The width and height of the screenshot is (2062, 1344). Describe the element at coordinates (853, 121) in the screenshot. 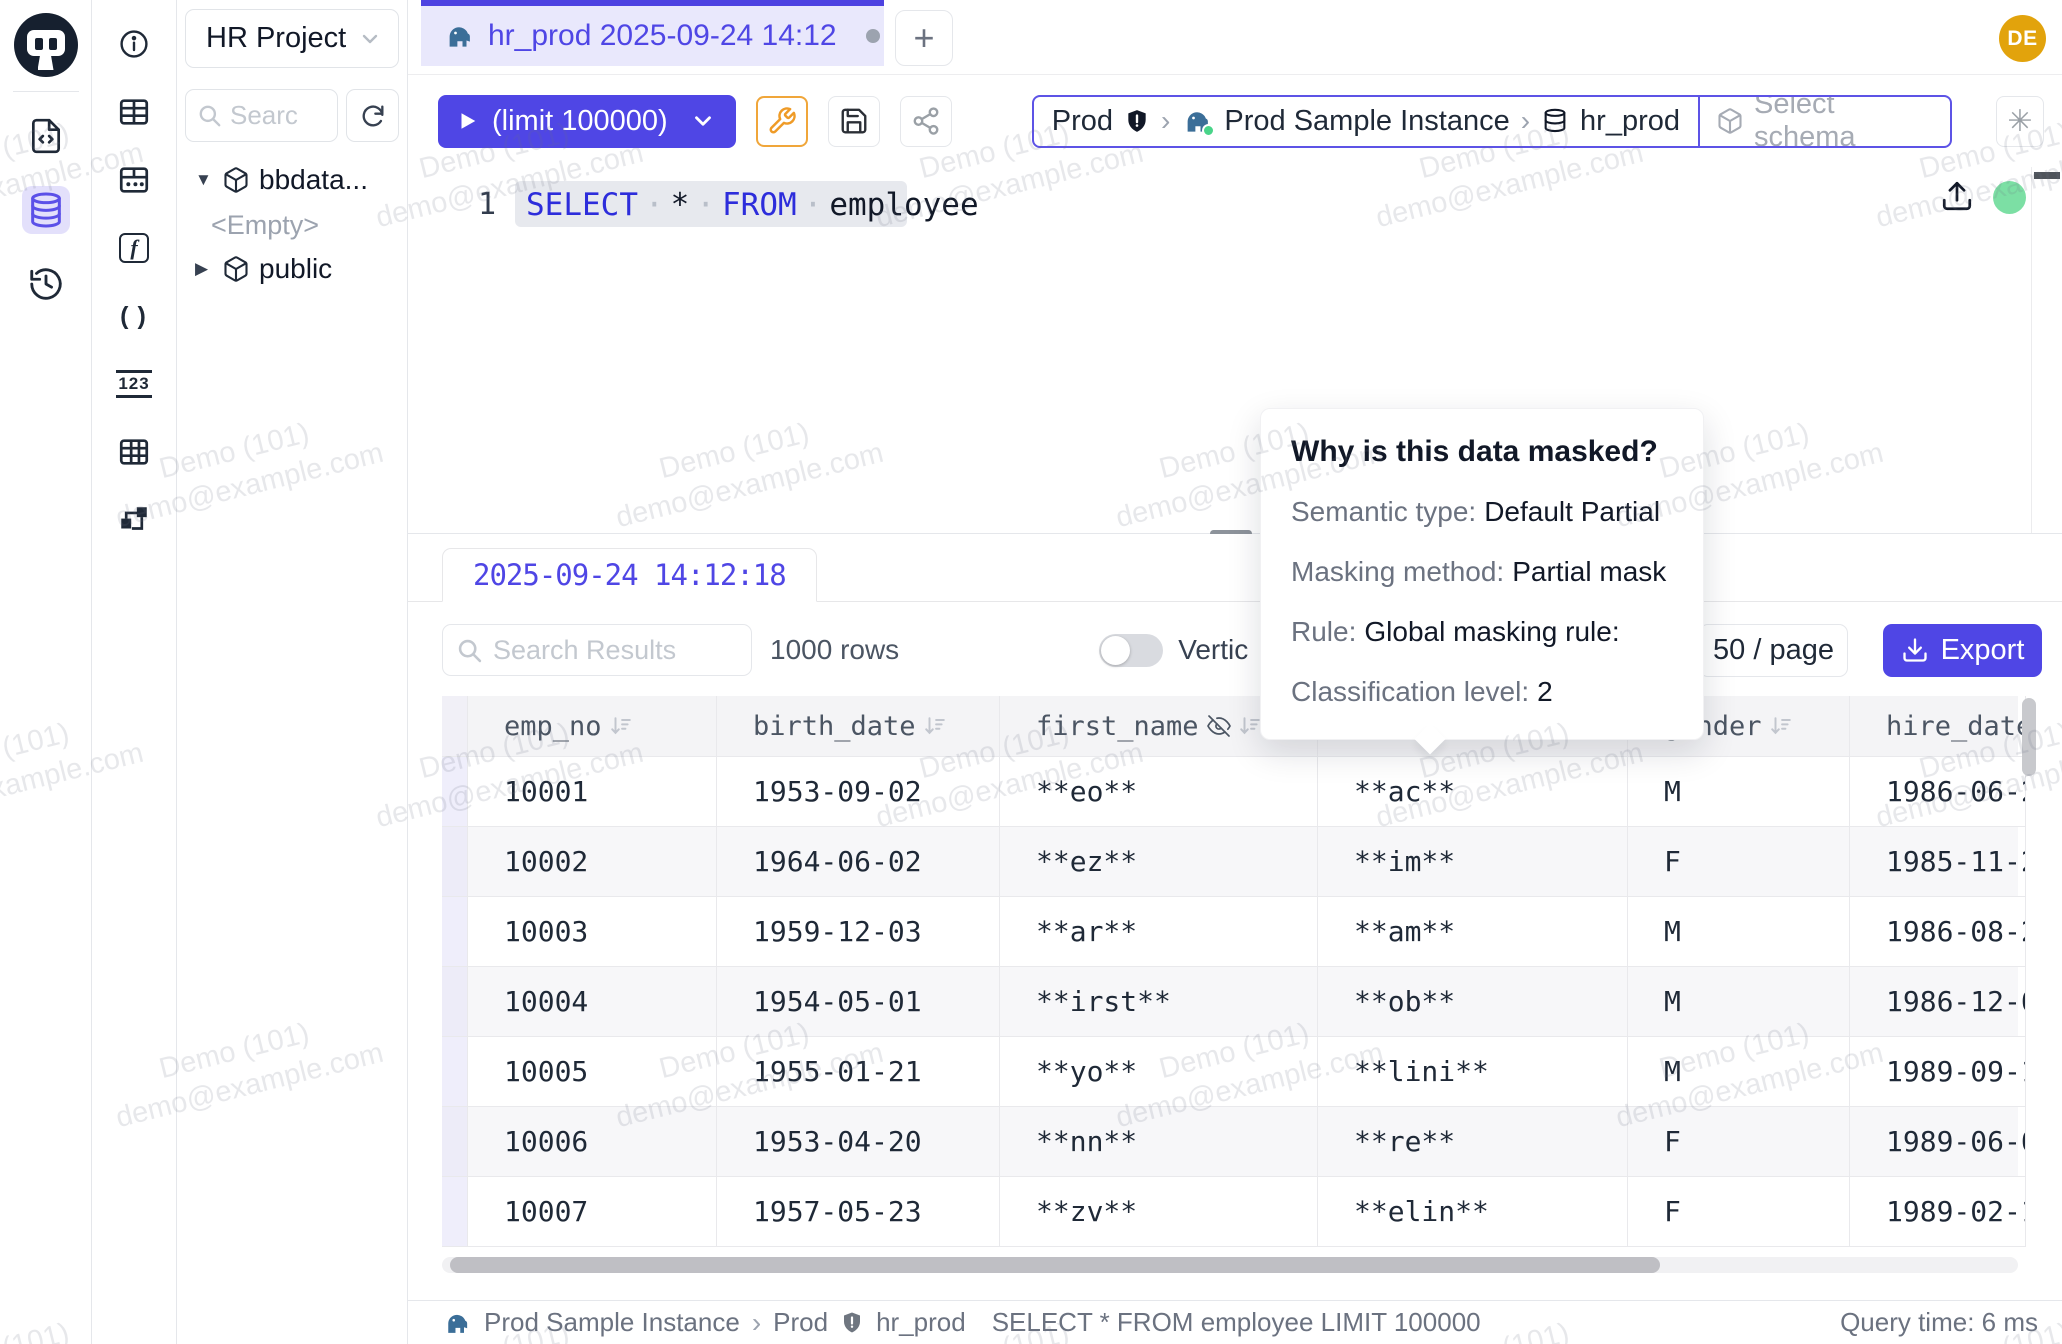

I see `save-button` at that location.